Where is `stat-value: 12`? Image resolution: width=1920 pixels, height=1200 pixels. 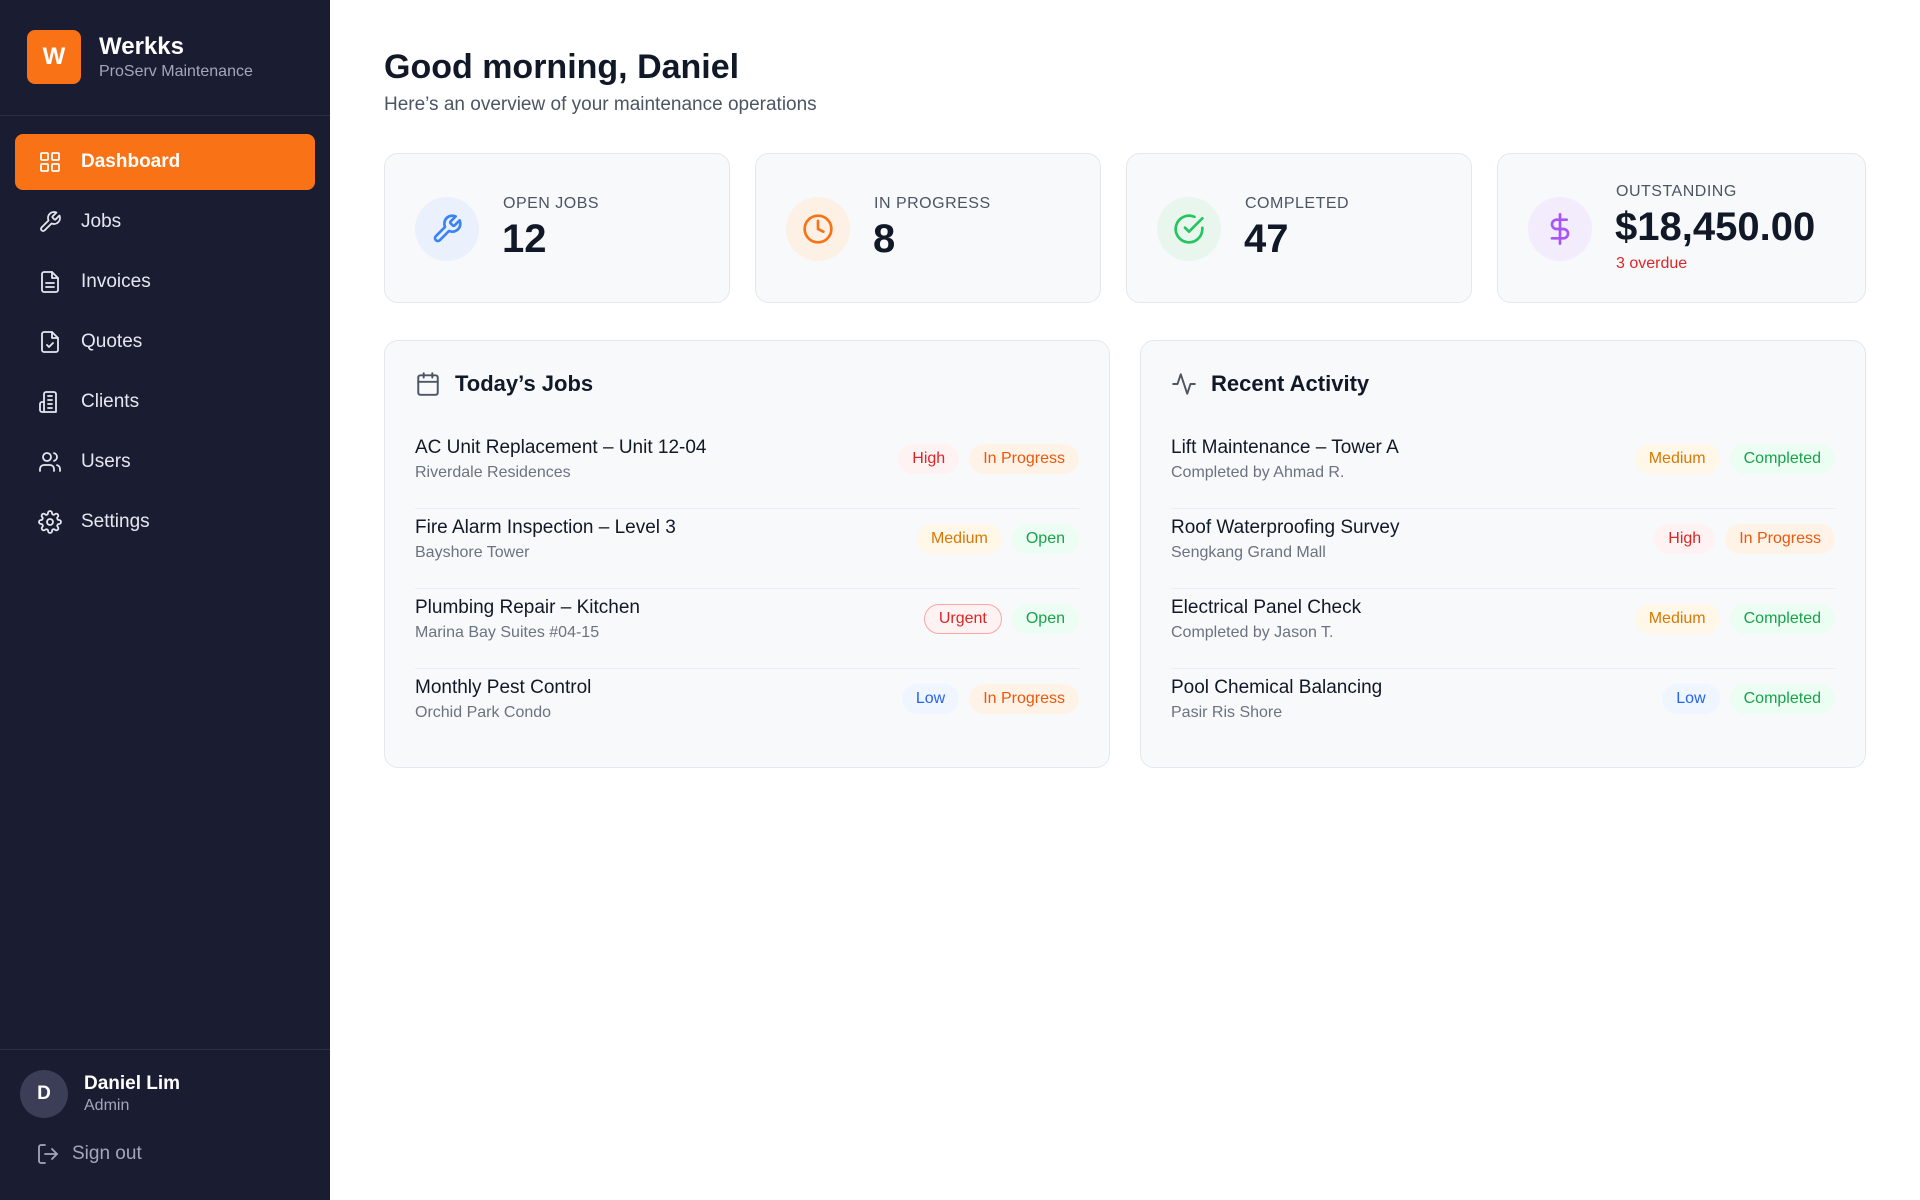
stat-value: 12 is located at coordinates (524, 239).